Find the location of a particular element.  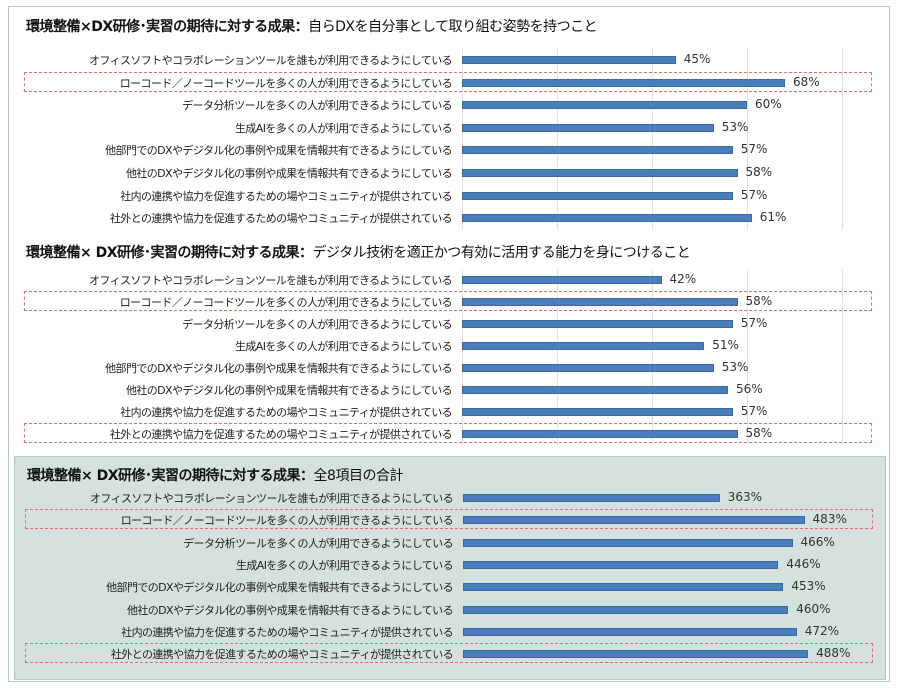

data-label: 56% is located at coordinates (749, 389).